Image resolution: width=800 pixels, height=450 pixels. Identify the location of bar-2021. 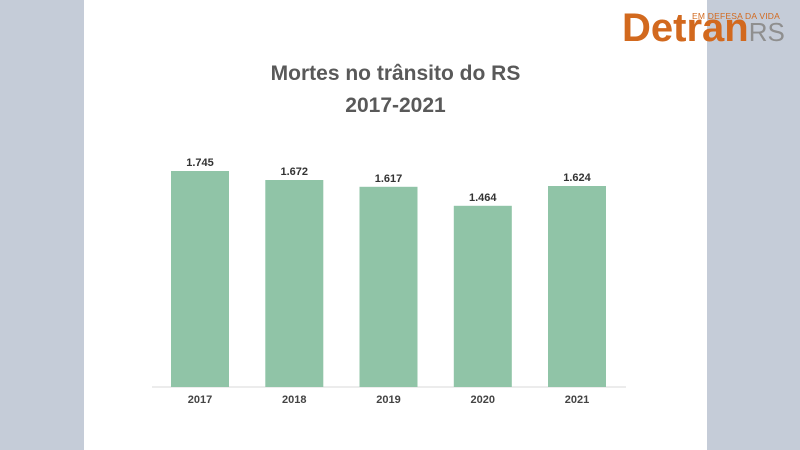
(577, 286).